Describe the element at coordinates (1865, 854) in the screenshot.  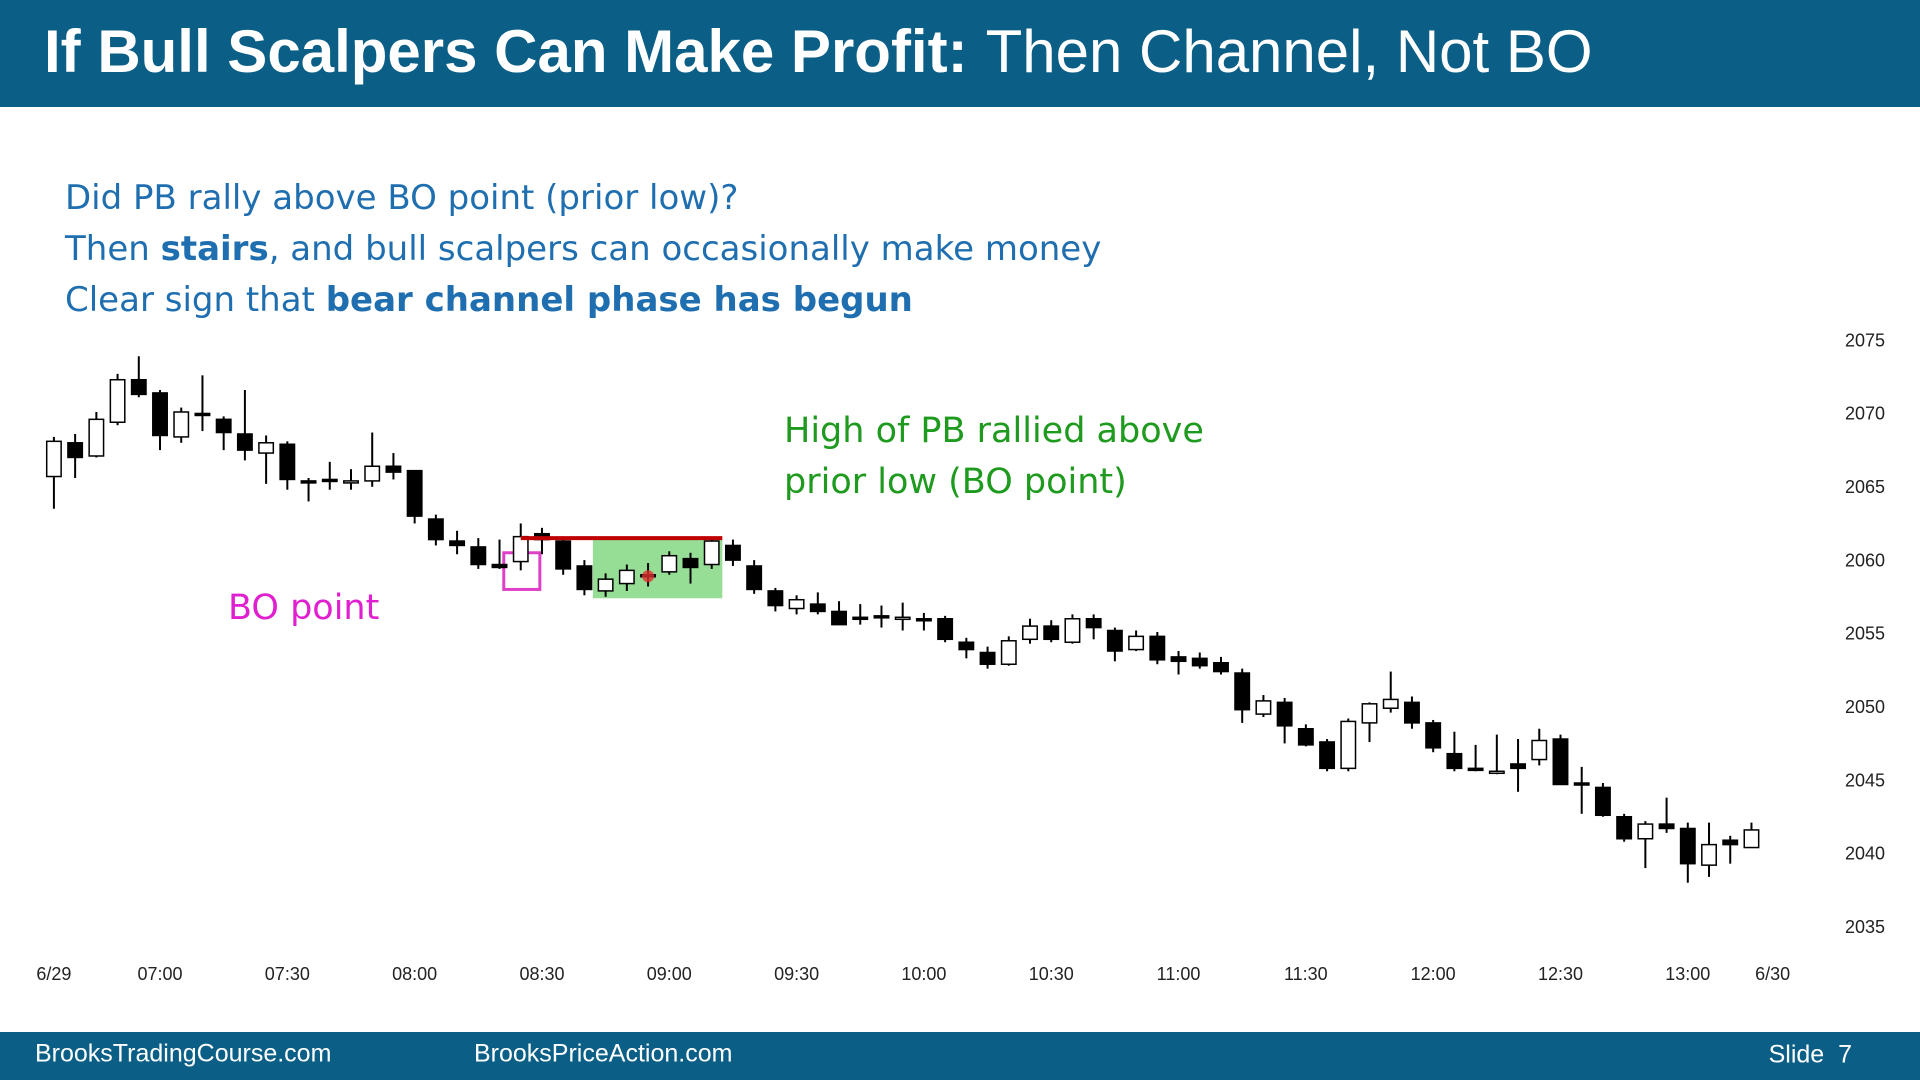
I see `y-tick-label: 2040` at that location.